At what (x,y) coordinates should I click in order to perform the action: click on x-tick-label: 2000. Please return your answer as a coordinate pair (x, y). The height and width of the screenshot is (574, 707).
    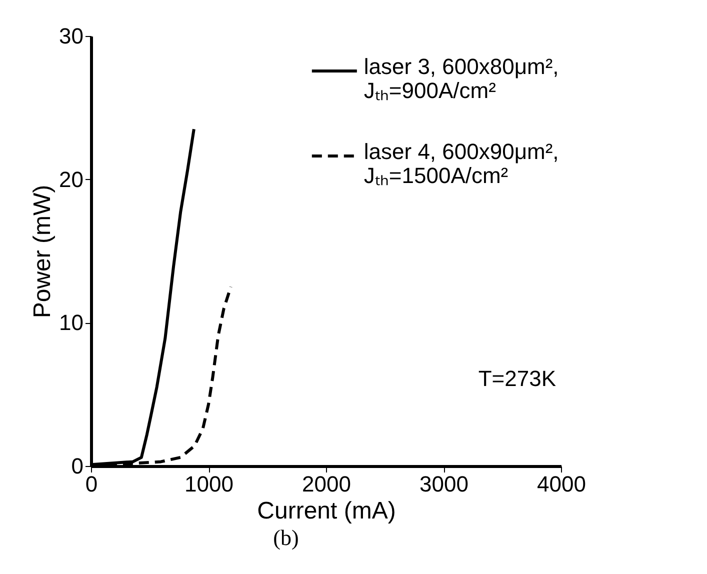
    Looking at the image, I should click on (326, 484).